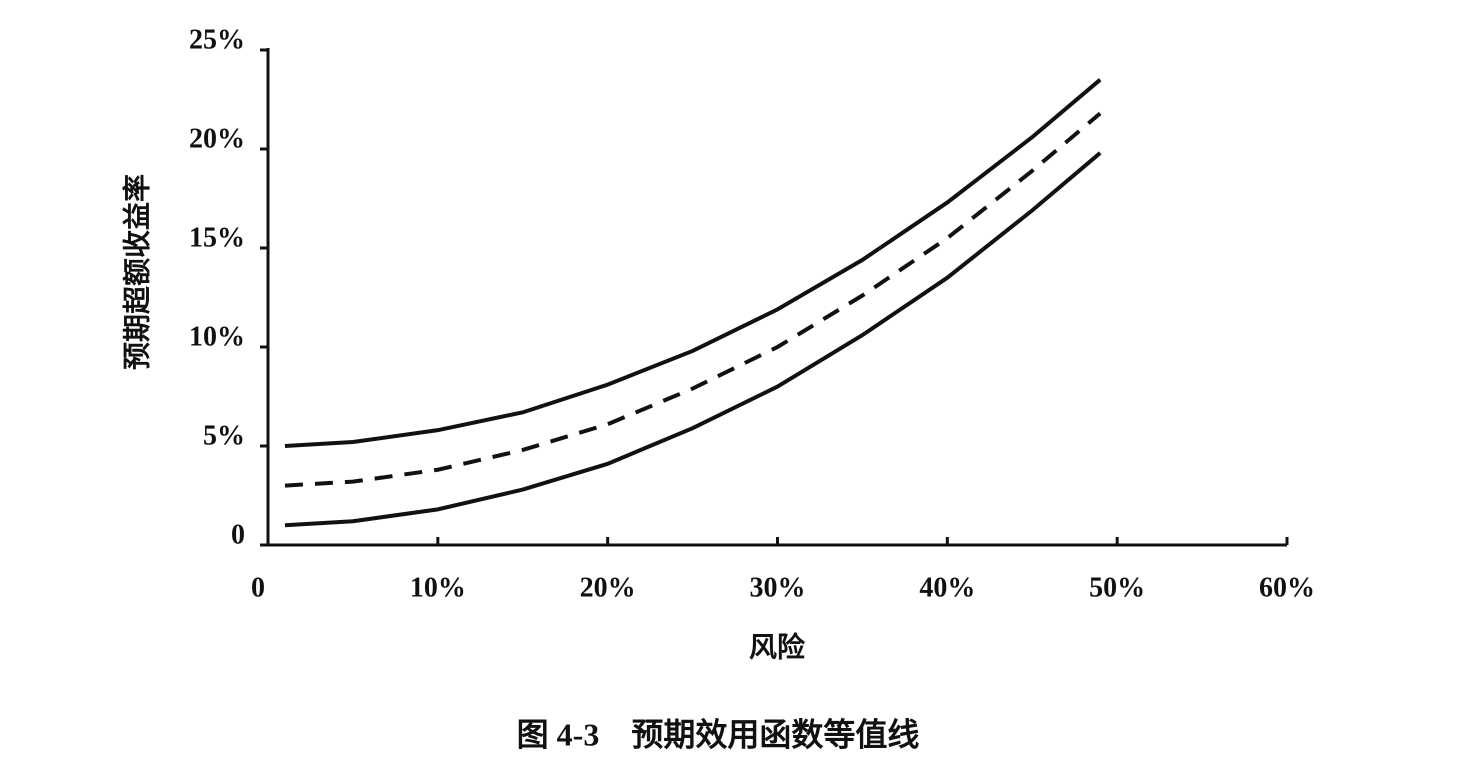  I want to click on x-tick-label: 0, so click(258, 587).